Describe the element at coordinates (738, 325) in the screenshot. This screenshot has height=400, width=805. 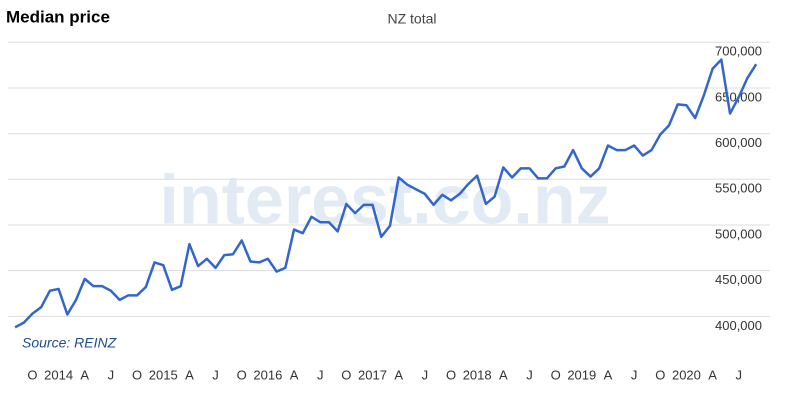
I see `y-tick-label: 400,000` at that location.